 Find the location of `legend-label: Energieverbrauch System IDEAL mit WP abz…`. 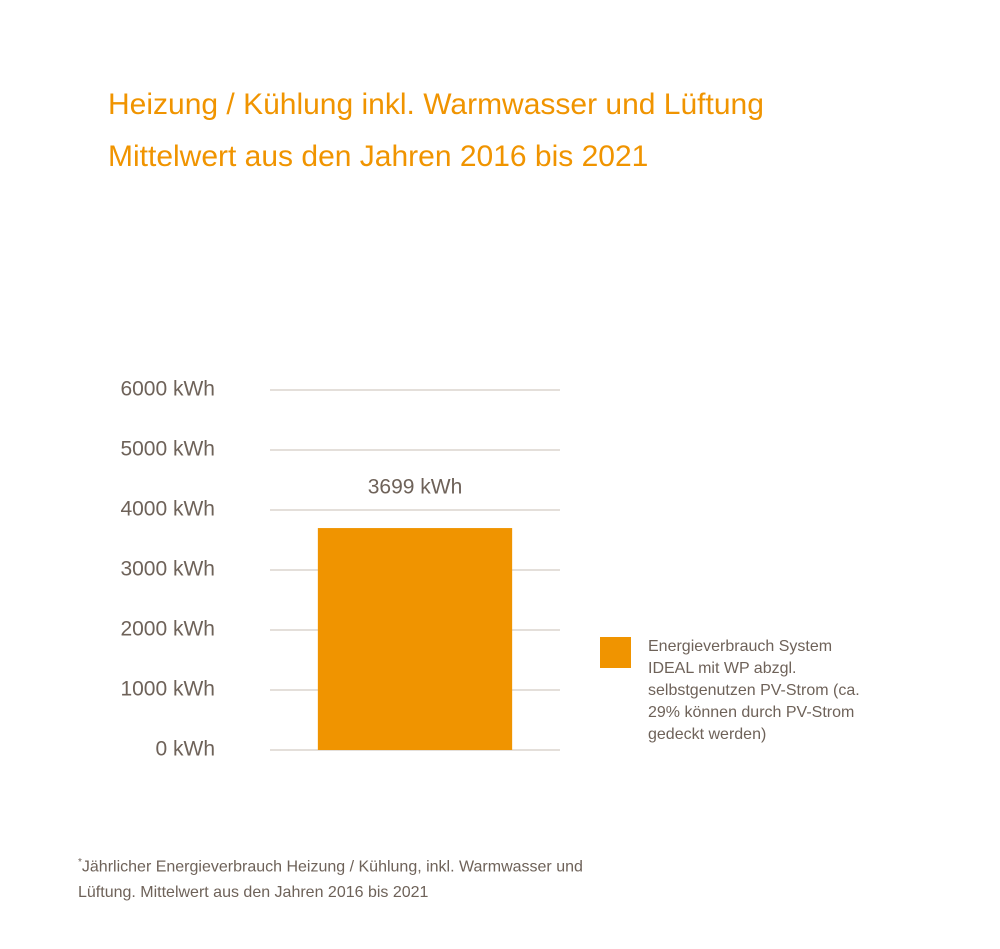

legend-label: Energieverbrauch System IDEAL mit WP abz… is located at coordinates (754, 690).